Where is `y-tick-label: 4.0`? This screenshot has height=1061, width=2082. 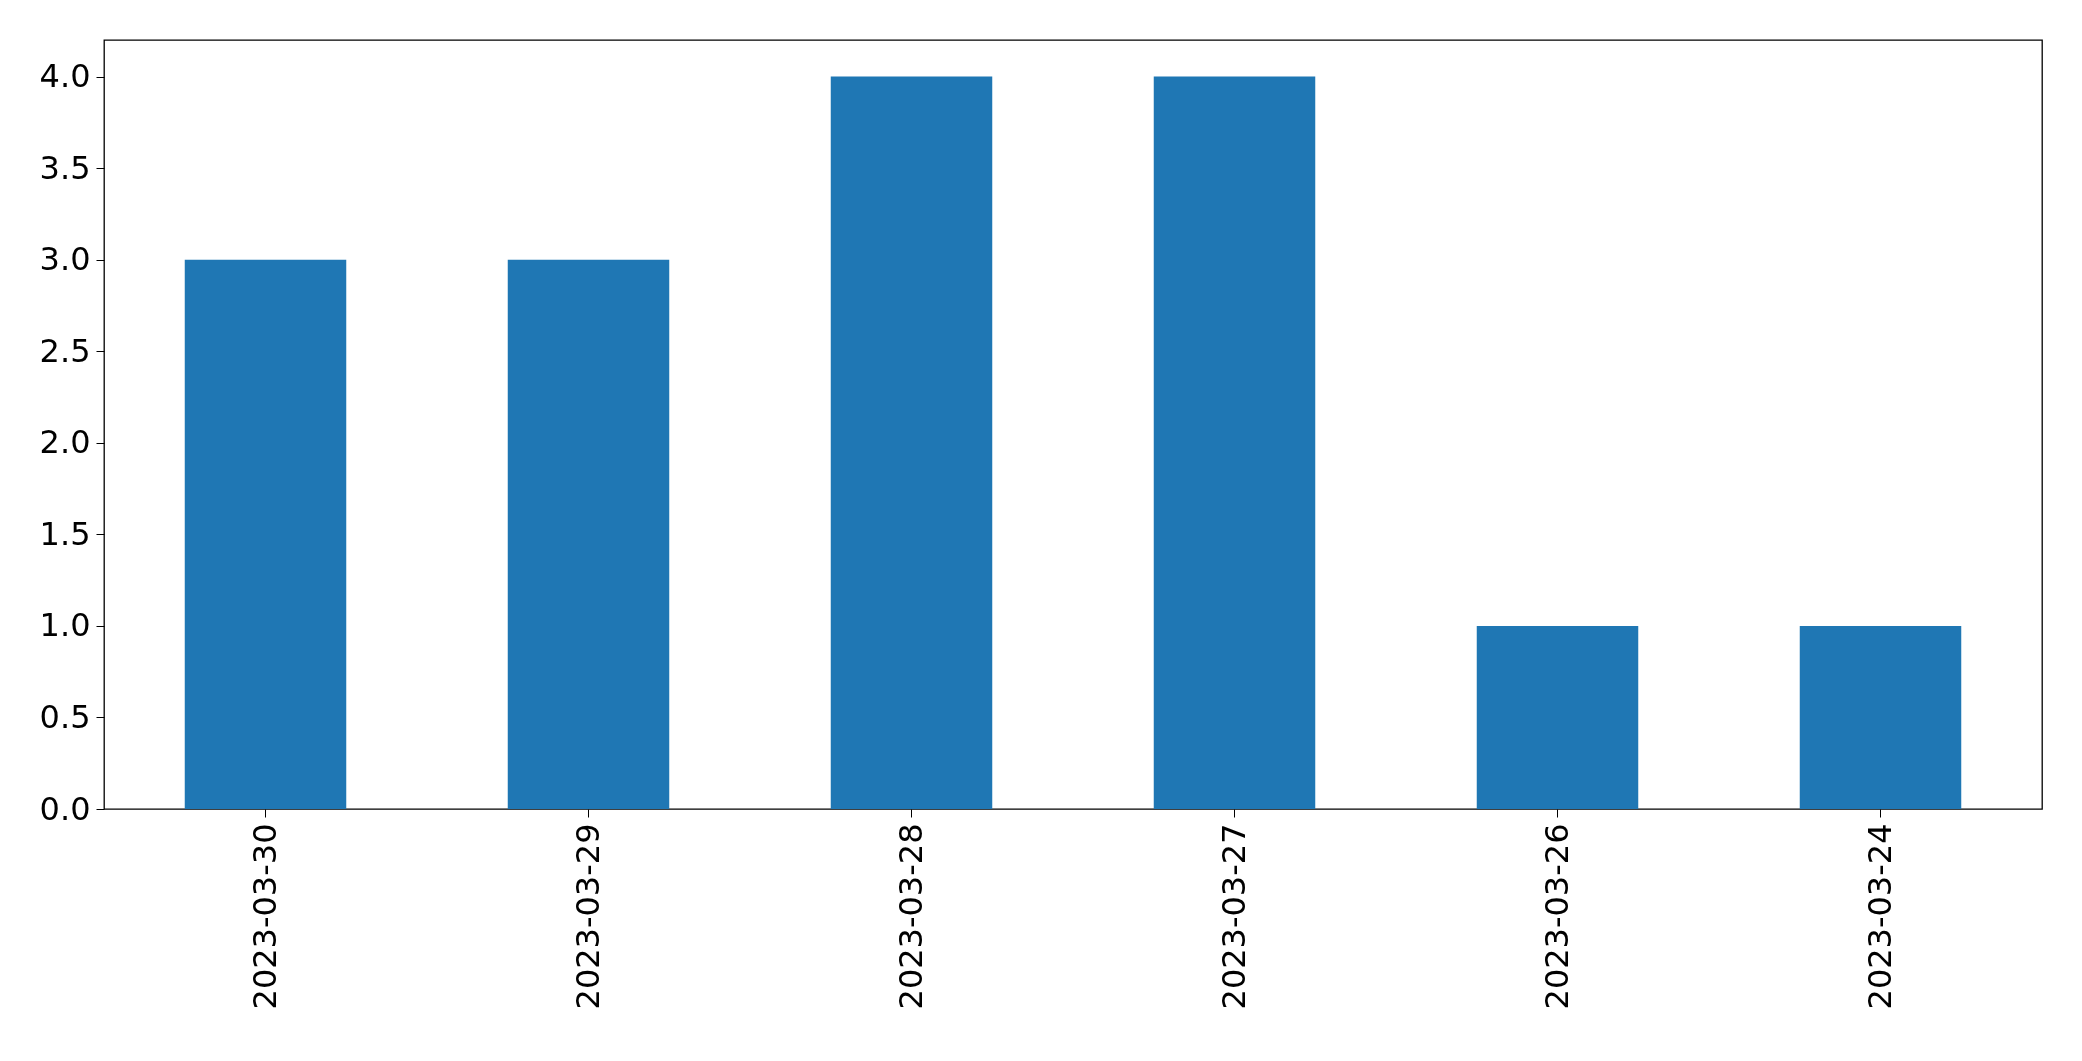 y-tick-label: 4.0 is located at coordinates (65, 76).